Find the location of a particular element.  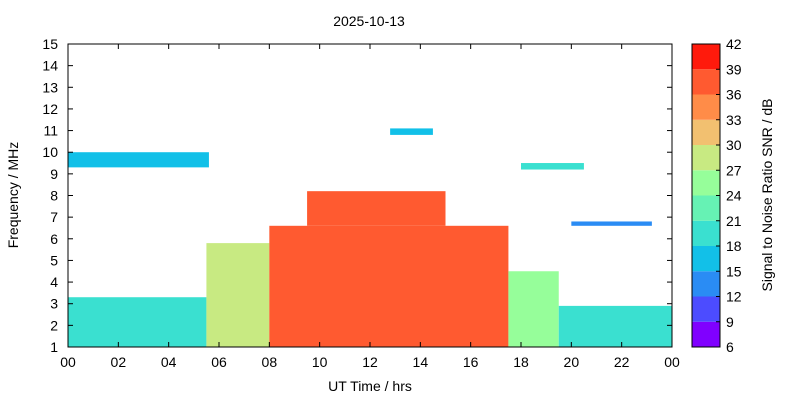

y-tick-label: 11 is located at coordinates (50, 131).